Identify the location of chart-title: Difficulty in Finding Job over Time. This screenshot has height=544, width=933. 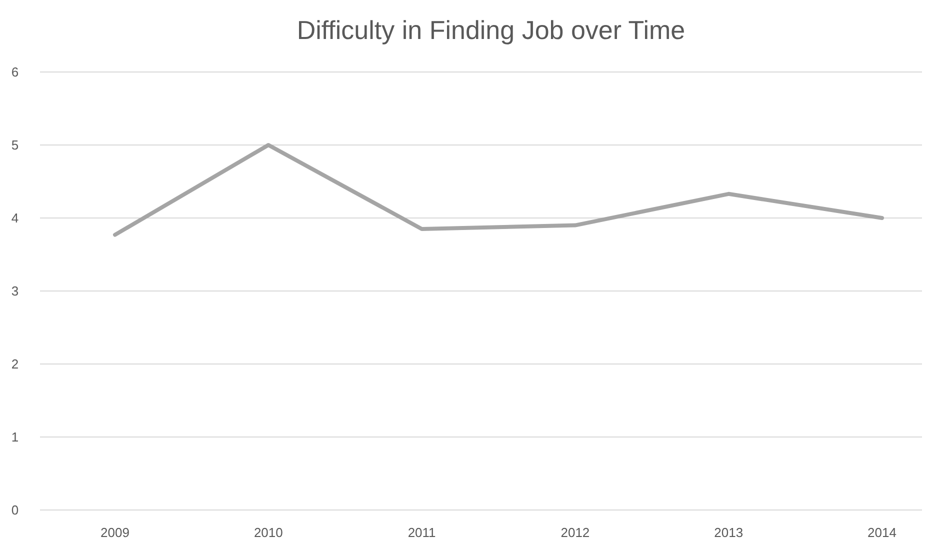
(491, 30).